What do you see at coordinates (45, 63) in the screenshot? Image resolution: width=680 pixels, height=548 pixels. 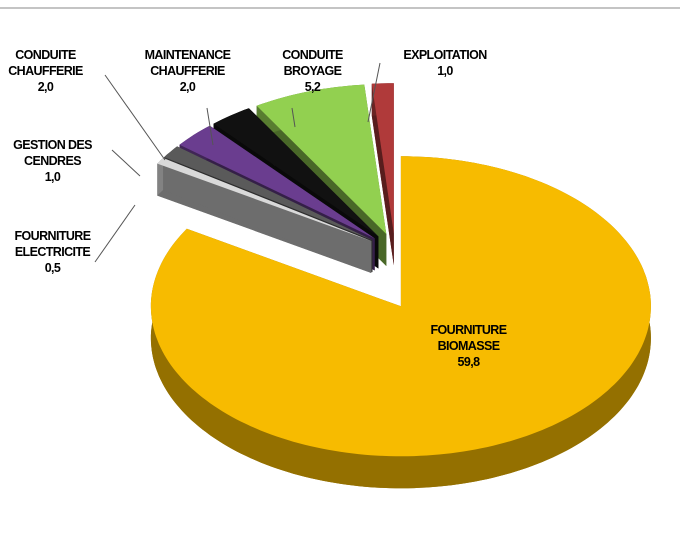 I see `category-name: CONDUITE CHAUFFERIE` at bounding box center [45, 63].